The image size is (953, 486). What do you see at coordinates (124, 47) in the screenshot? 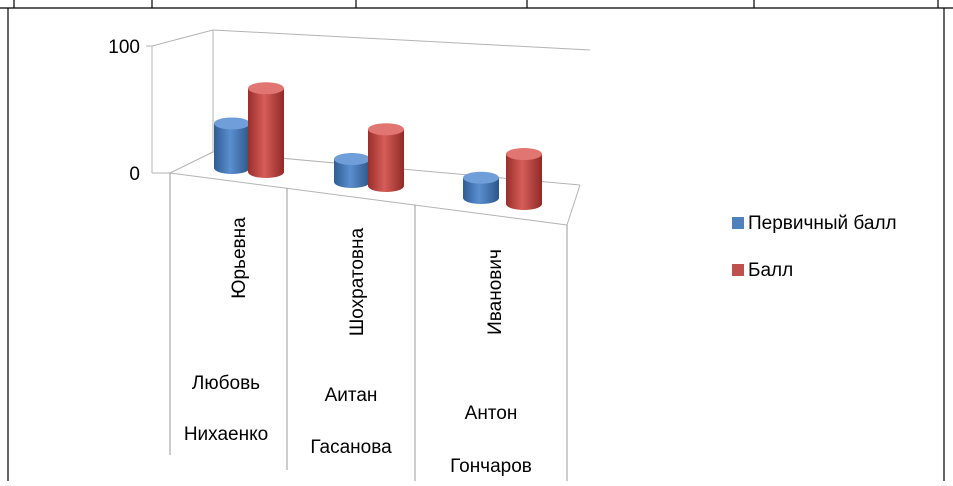
I see `y-tick-label: 100` at bounding box center [124, 47].